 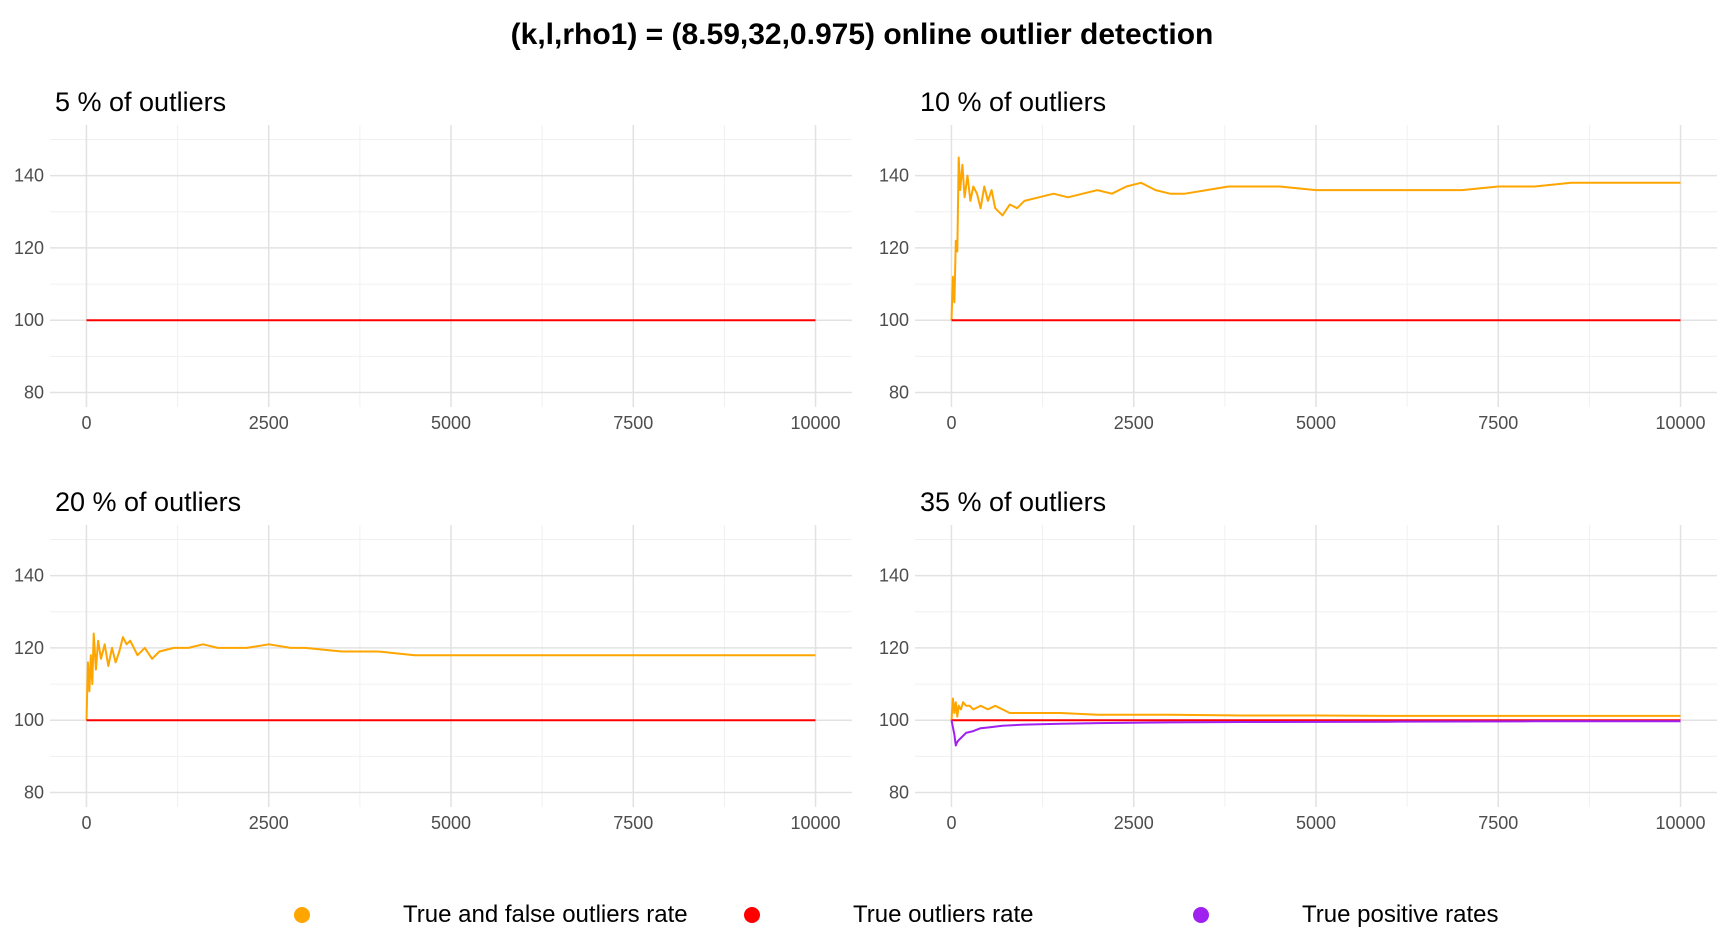 I want to click on legend-item-true-positive: True positive rates, so click(x=1346, y=915).